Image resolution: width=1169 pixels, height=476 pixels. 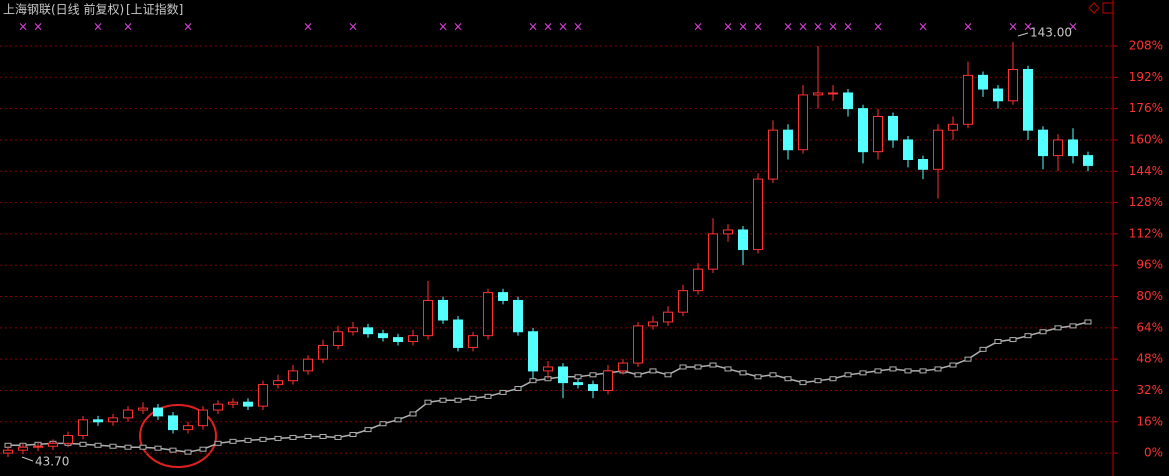 I want to click on highlight-circle, so click(x=178, y=436).